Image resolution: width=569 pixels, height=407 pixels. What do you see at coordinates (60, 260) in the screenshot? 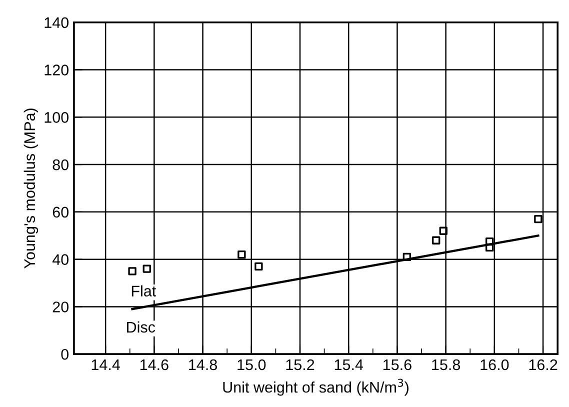
I see `y-tick-label: 40` at bounding box center [60, 260].